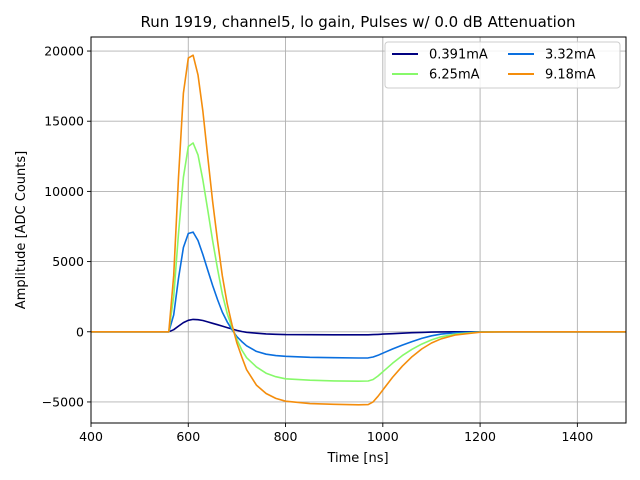 This screenshot has height=480, width=640. Describe the element at coordinates (454, 75) in the screenshot. I see `legend-label: 6.25mA` at that location.